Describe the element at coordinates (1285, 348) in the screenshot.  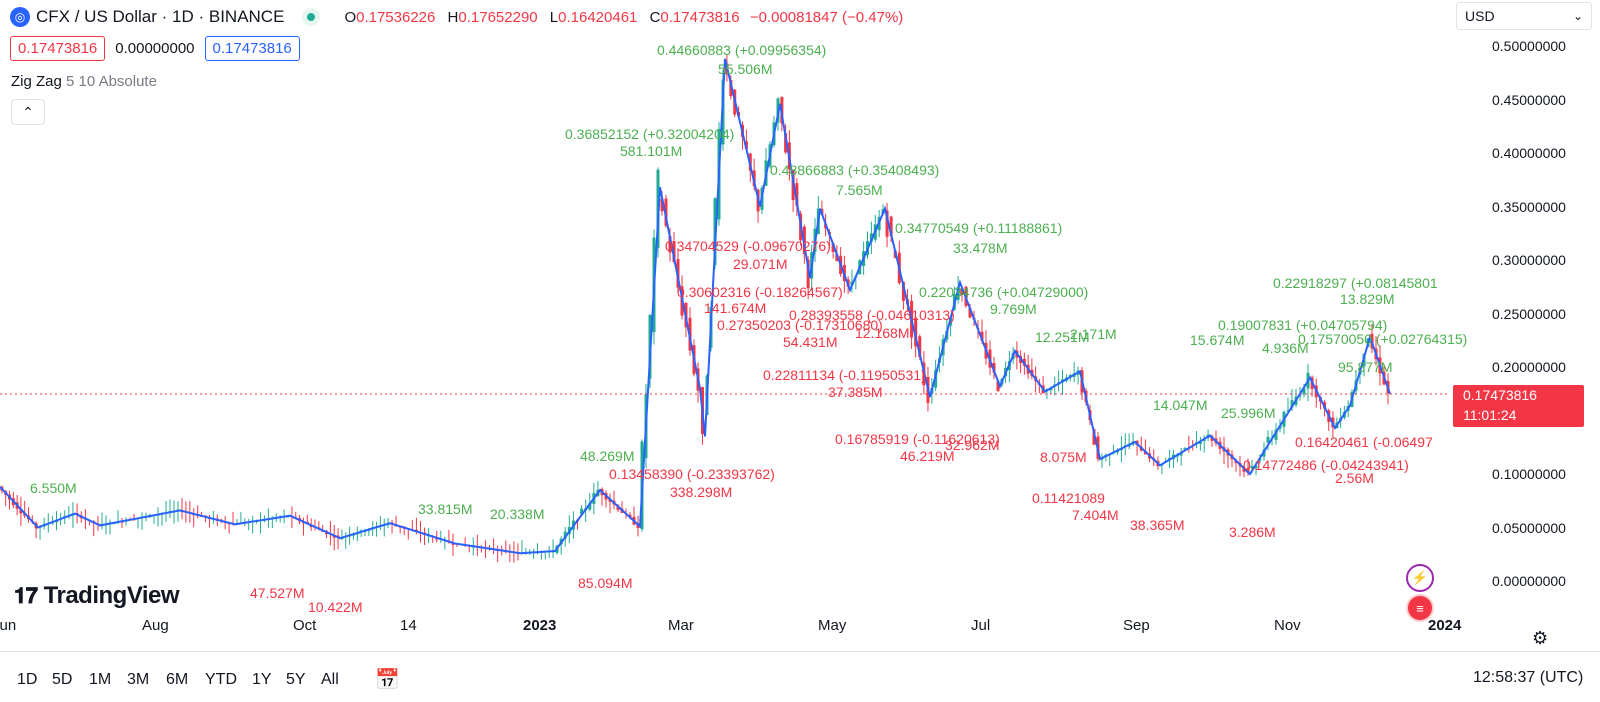
I see `zigzag-high-label: 4.936M` at that location.